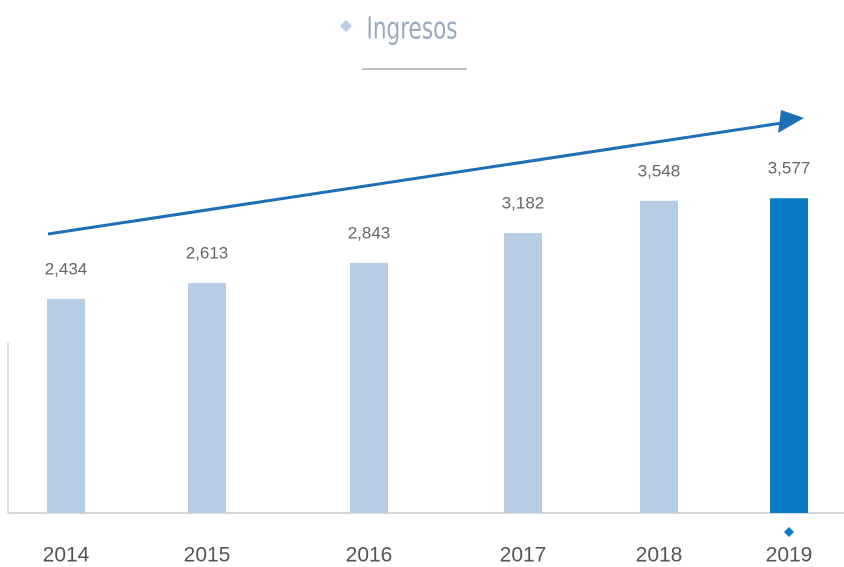 This screenshot has width=844, height=567. I want to click on value-label: 2,613, so click(207, 253).